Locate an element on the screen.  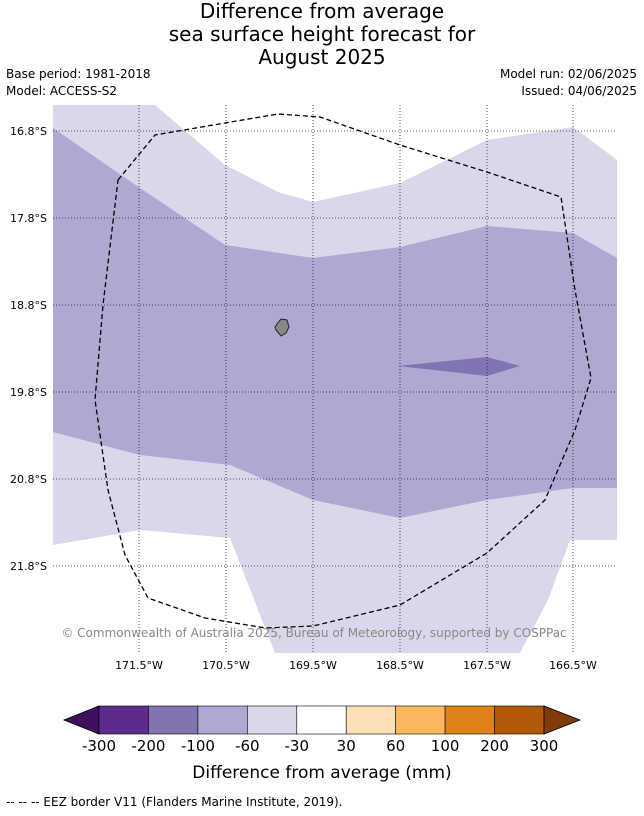
colorbar-left-arrow is located at coordinates (81, 720).